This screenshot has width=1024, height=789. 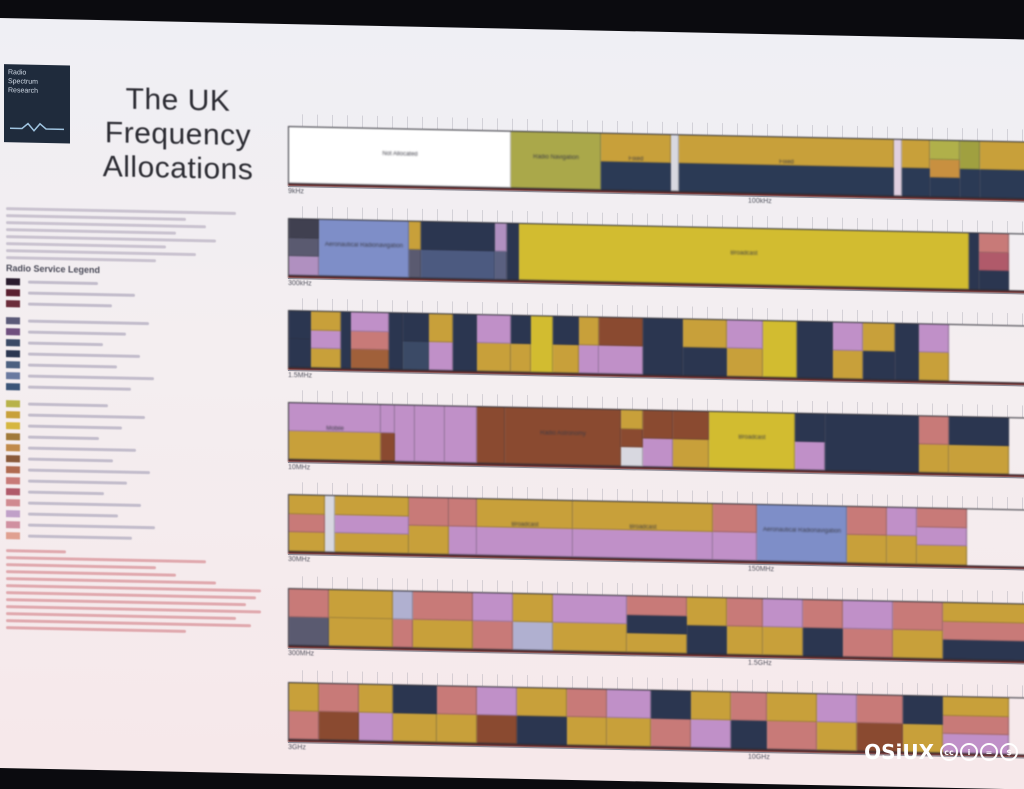 I want to click on frequency-label-start: 300MHz, so click(x=301, y=654).